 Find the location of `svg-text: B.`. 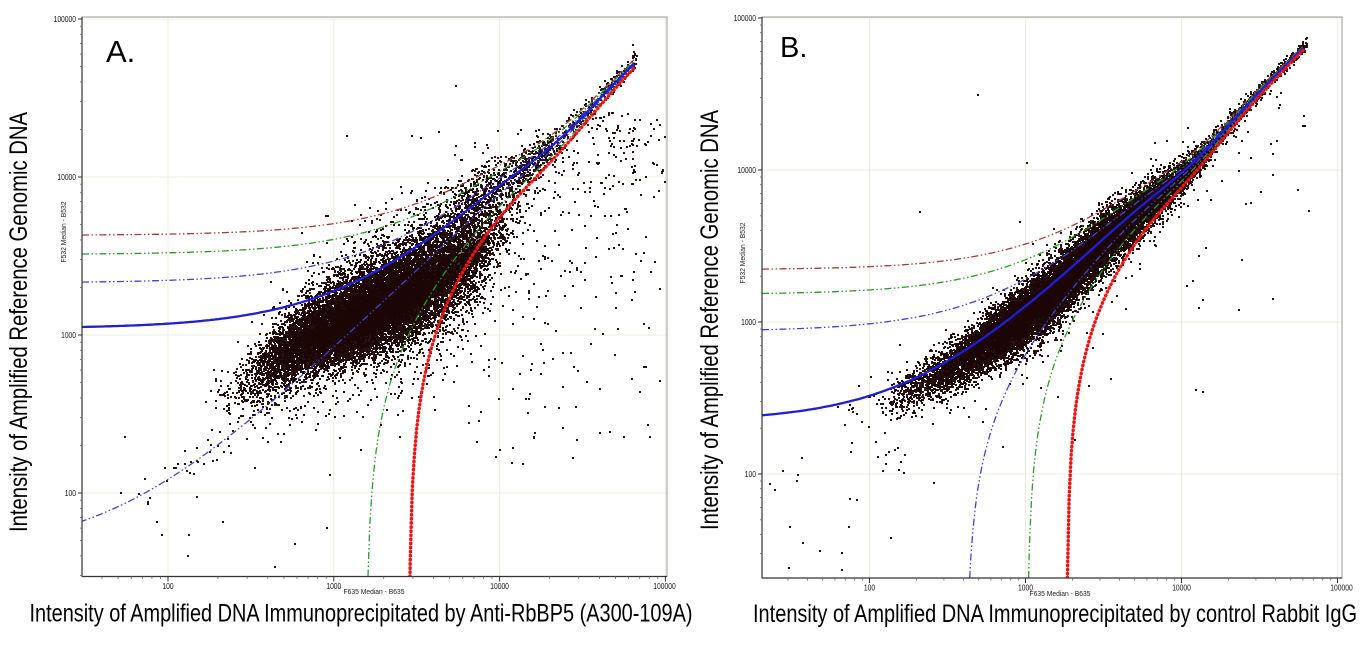

svg-text: B. is located at coordinates (793, 48).